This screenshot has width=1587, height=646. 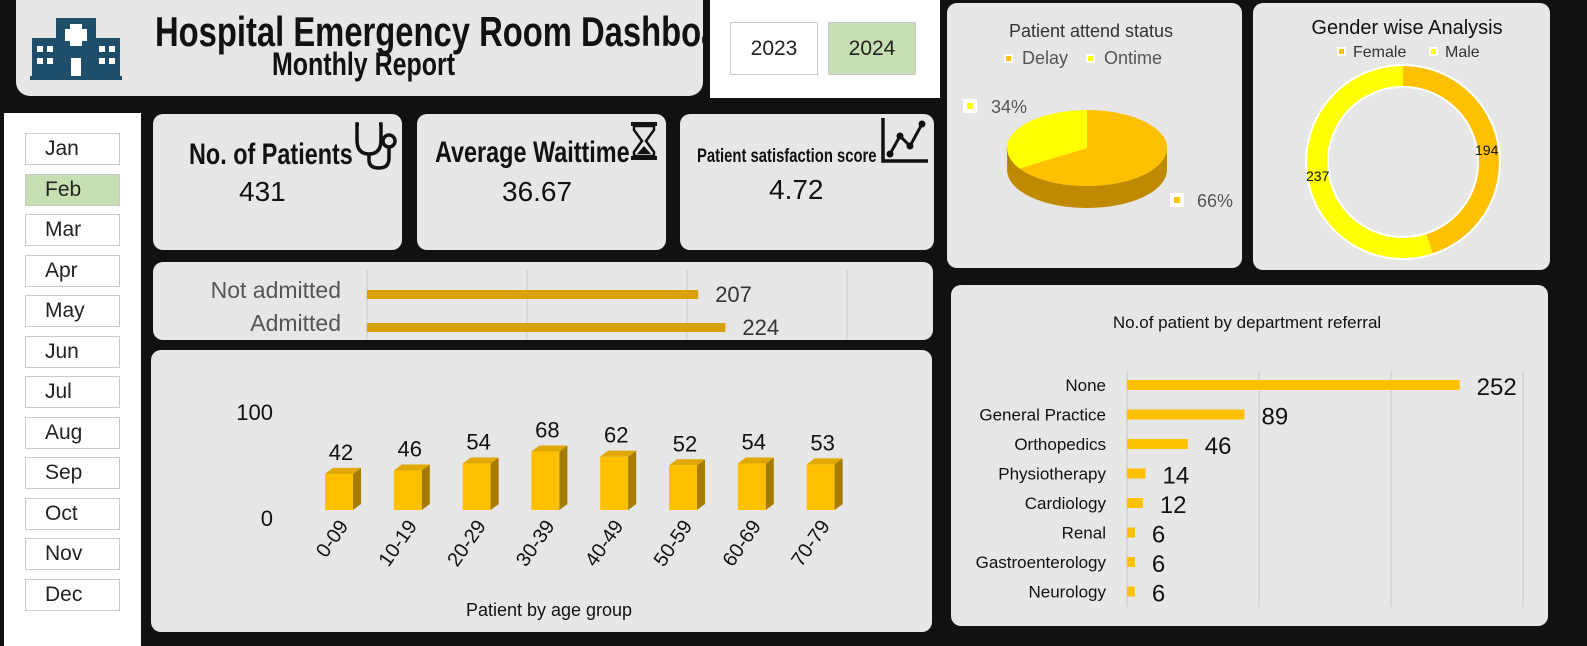 I want to click on gender-data-label: 237, so click(x=1318, y=176).